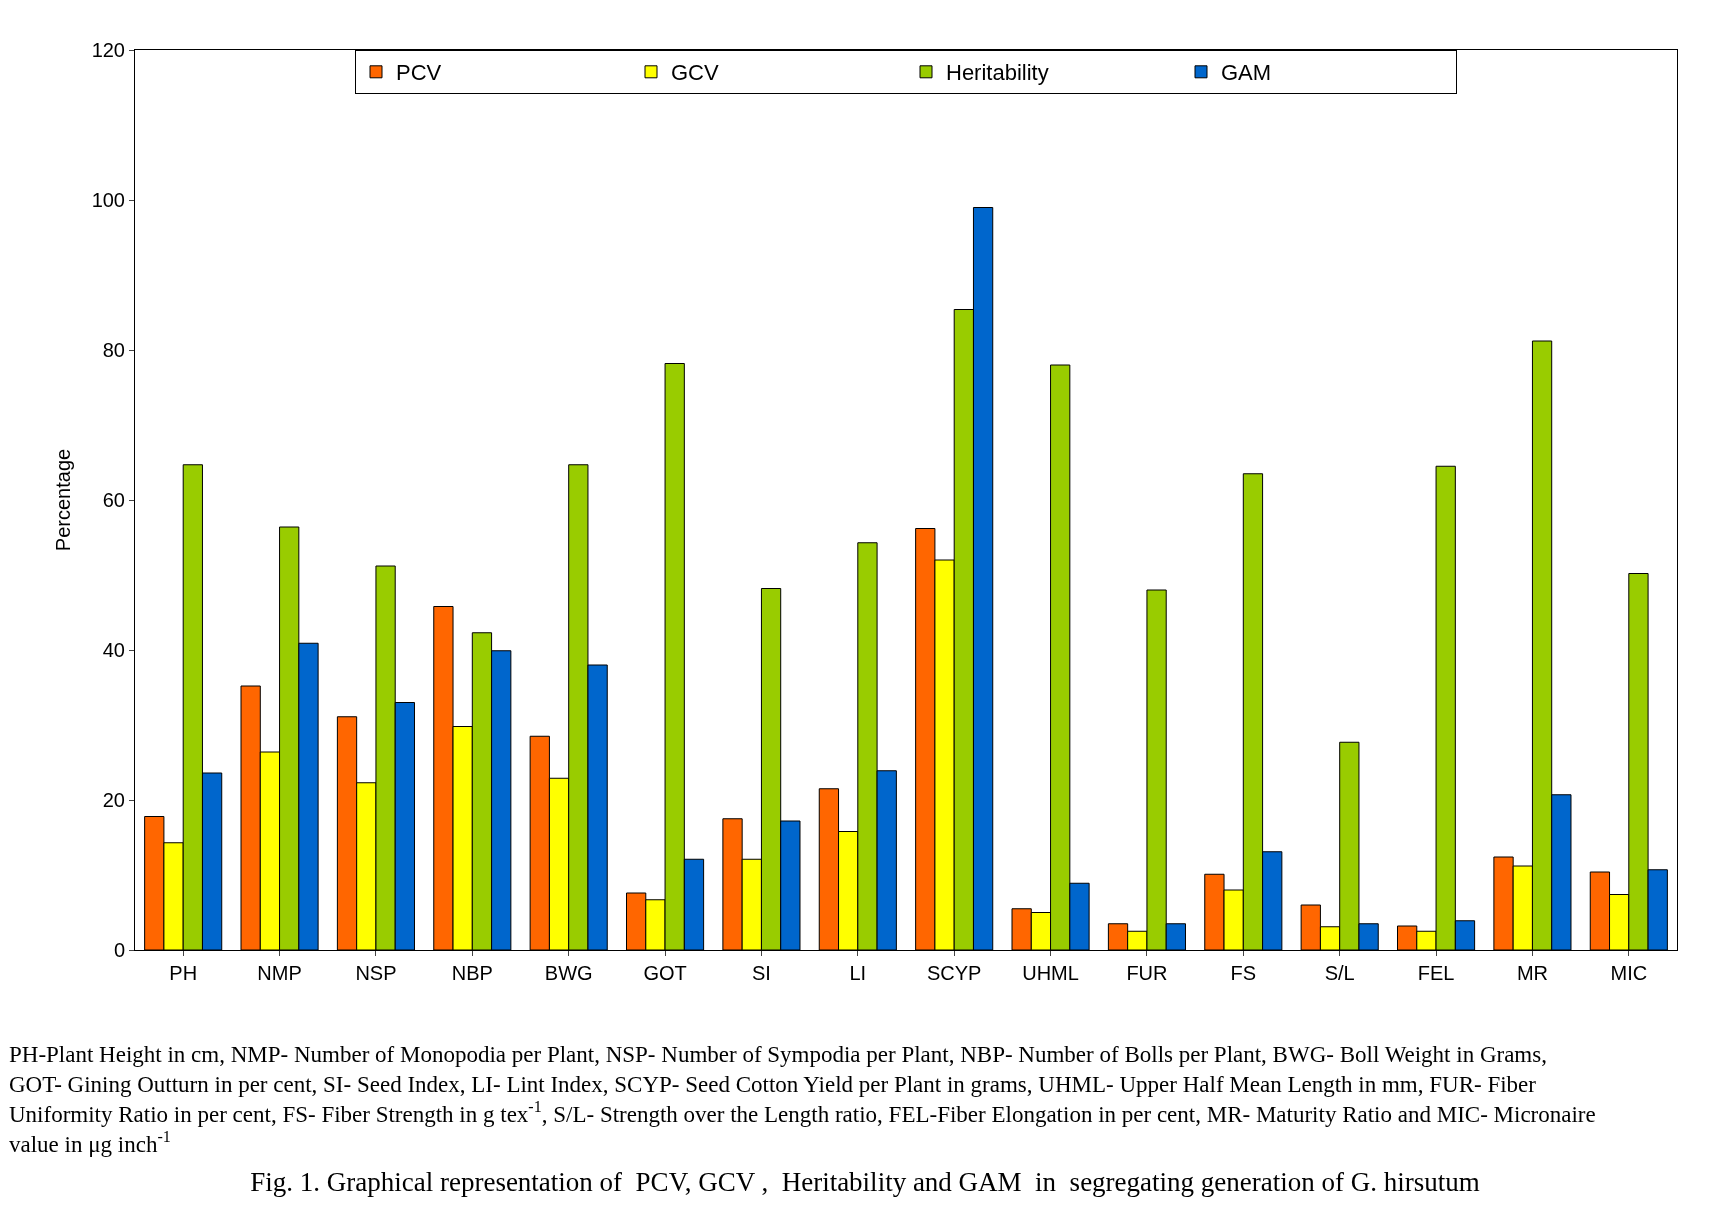 This screenshot has height=1205, width=1730. What do you see at coordinates (665, 973) in the screenshot?
I see `x-tick-label: GOT` at bounding box center [665, 973].